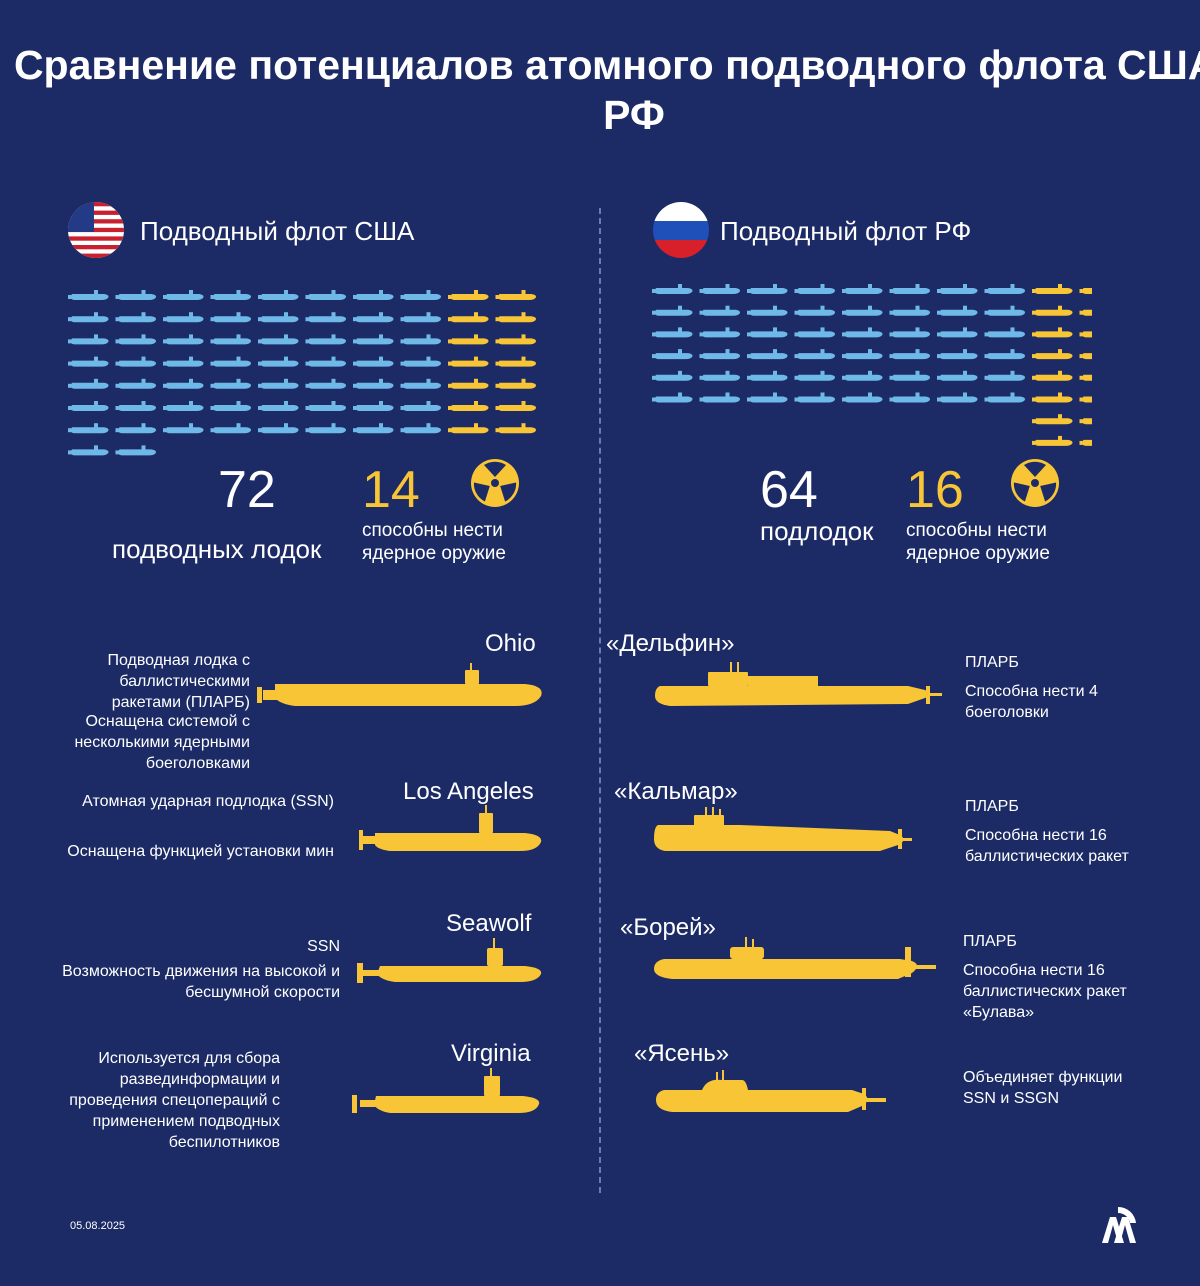 The image size is (1200, 1286). I want to click on russia-total-caption: подлодок, so click(817, 531).